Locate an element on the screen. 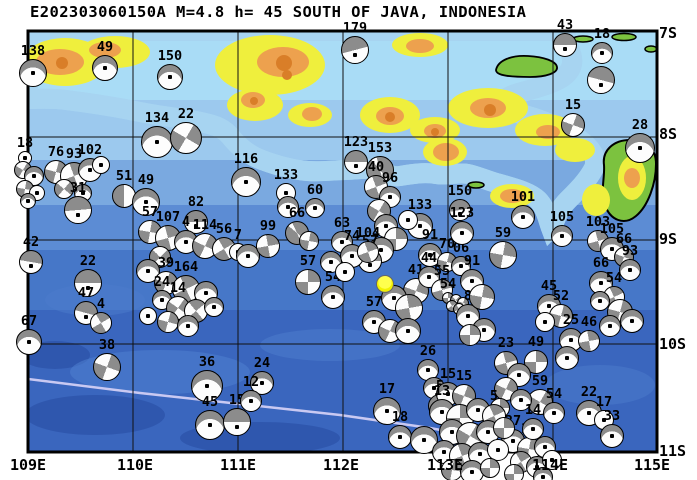  axis-tick-11S: 11S is located at coordinates (673, 451).